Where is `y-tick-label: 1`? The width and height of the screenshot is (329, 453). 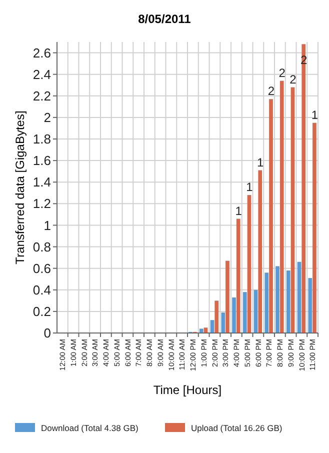
y-tick-label: 1 is located at coordinates (47, 225).